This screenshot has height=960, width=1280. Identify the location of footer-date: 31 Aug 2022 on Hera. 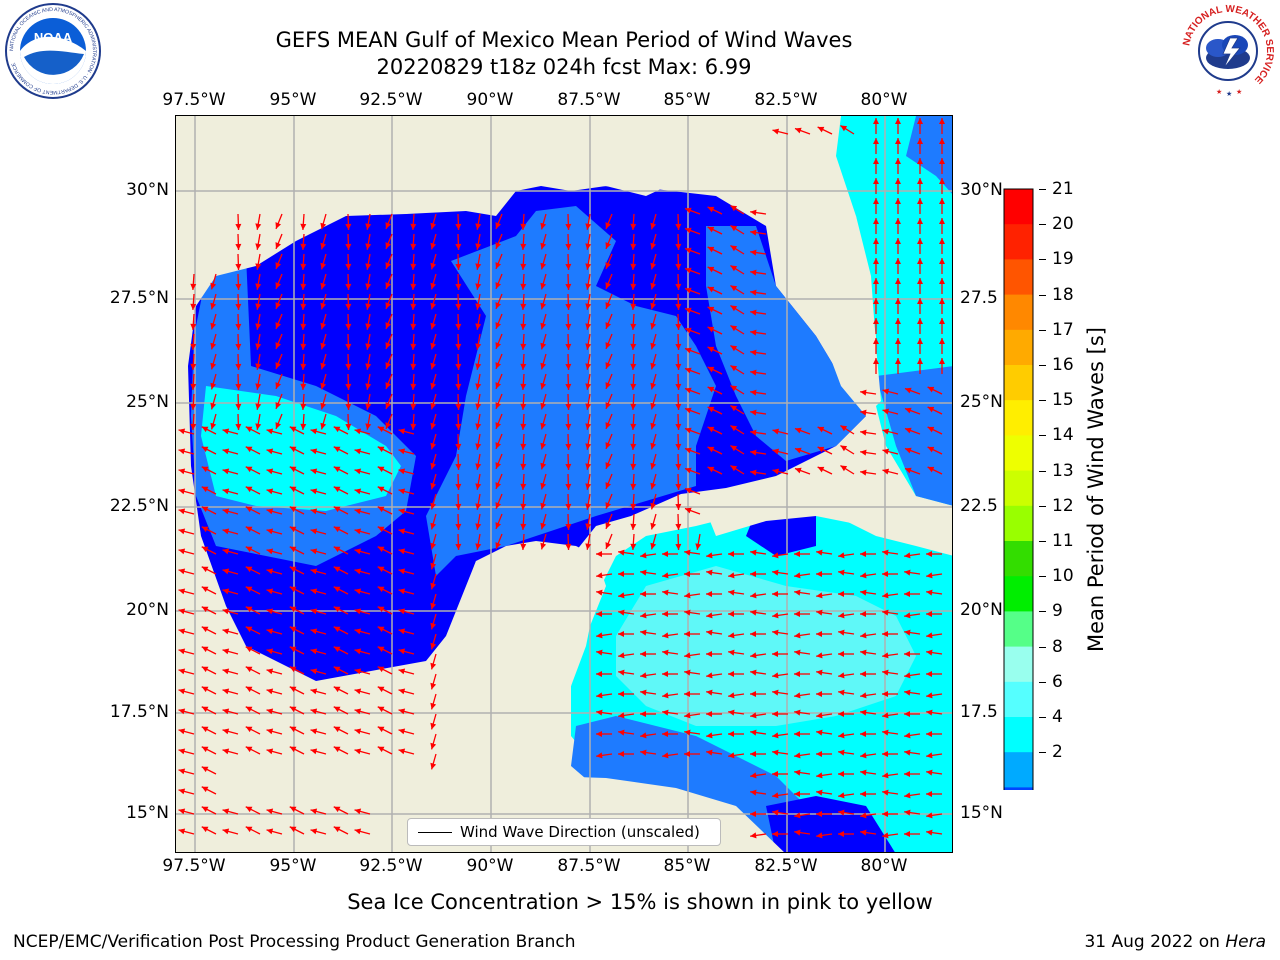
(1175, 942).